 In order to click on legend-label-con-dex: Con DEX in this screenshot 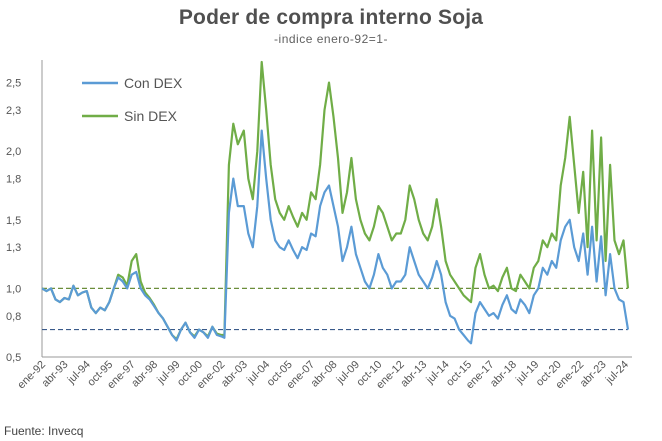, I will do `click(153, 83)`.